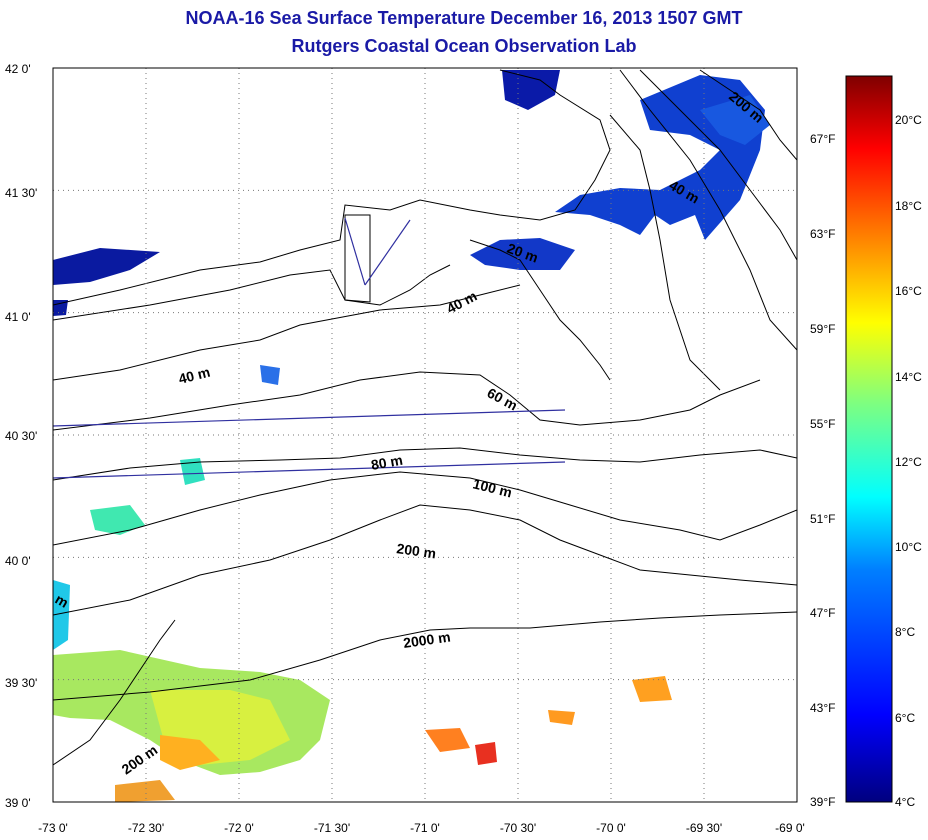 This screenshot has width=928, height=840. I want to click on contour-2000m, so click(425, 656).